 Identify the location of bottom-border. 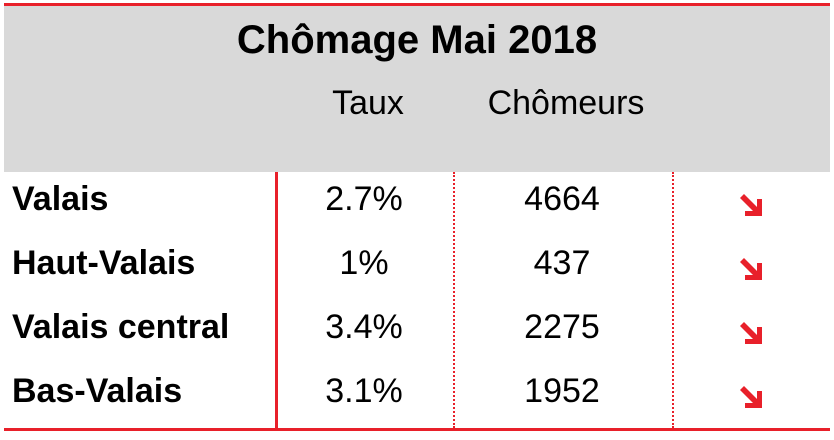
(417, 429).